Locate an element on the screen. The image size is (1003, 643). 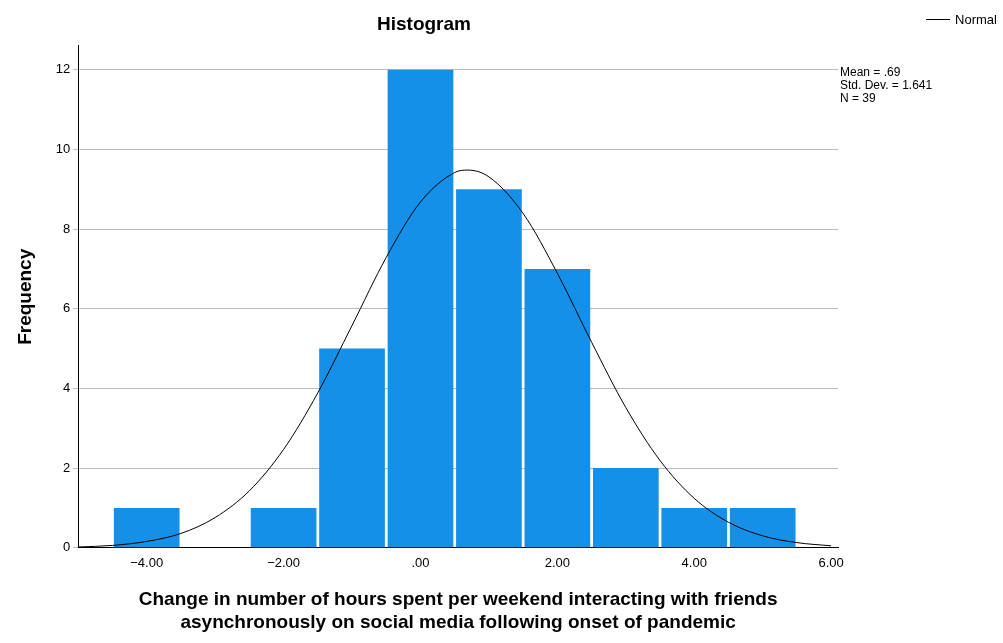
x-axis-title: Change in number of hours spent per weekend interacting with friends asynchronously on social media following onset of pandemic is located at coordinates (458, 610).